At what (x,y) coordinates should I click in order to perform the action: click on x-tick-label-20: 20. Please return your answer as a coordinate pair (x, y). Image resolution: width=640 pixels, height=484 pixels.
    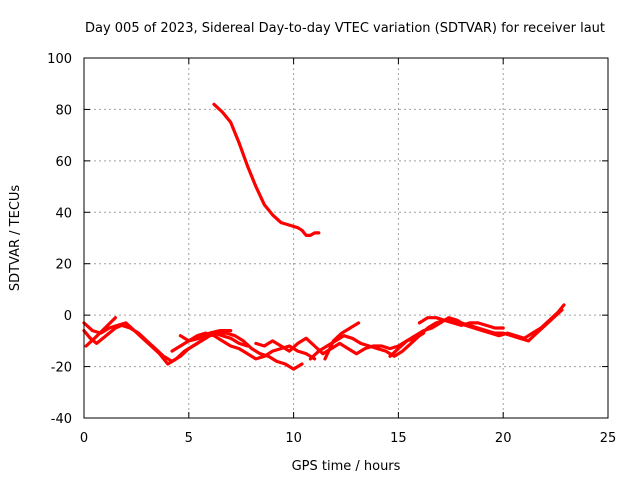
    Looking at the image, I should click on (503, 438).